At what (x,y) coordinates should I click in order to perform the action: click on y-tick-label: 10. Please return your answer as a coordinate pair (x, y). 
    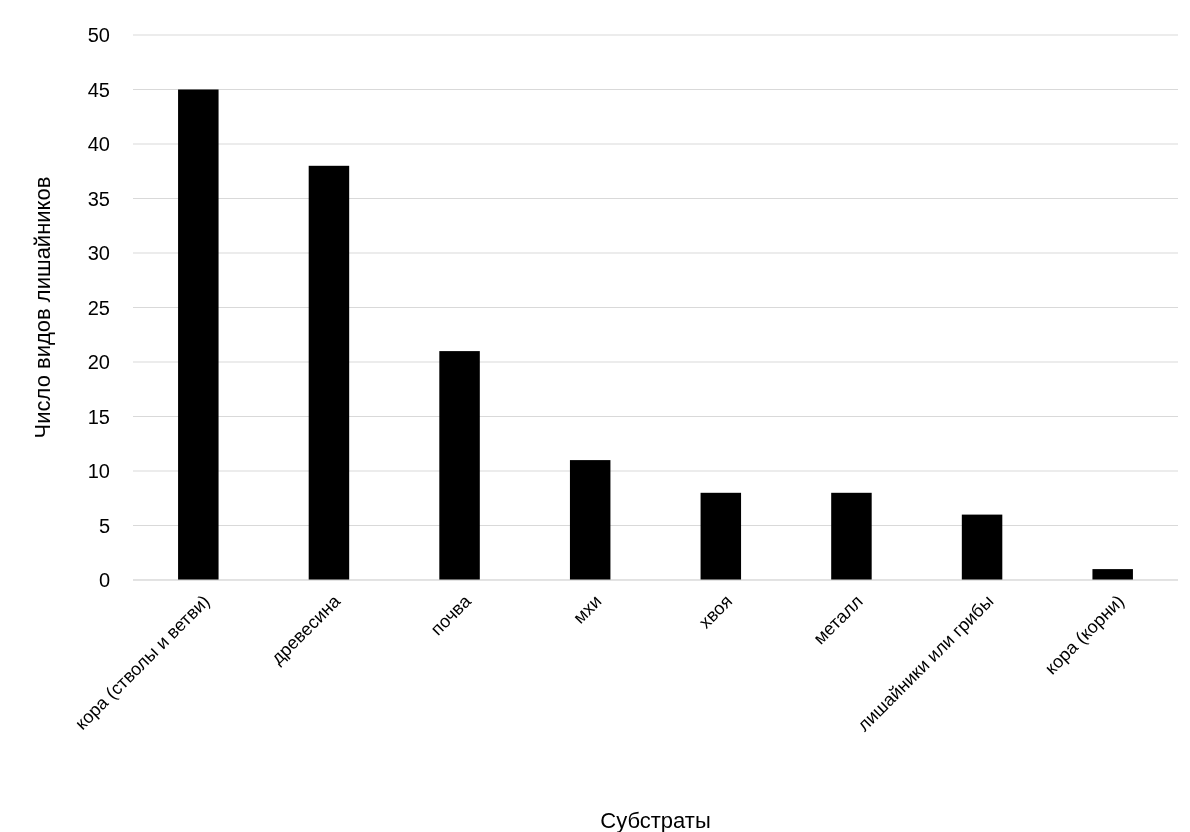
    Looking at the image, I should click on (98, 471).